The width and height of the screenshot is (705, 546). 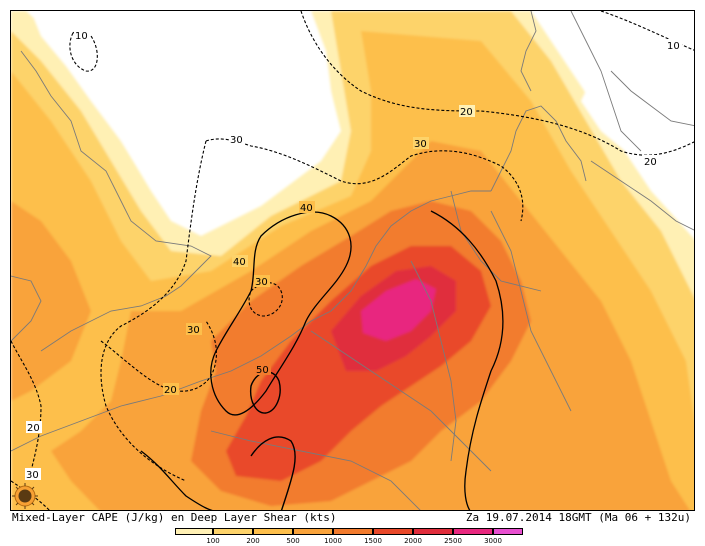 What do you see at coordinates (32, 475) in the screenshot?
I see `contour-label-30-sw: 30` at bounding box center [32, 475].